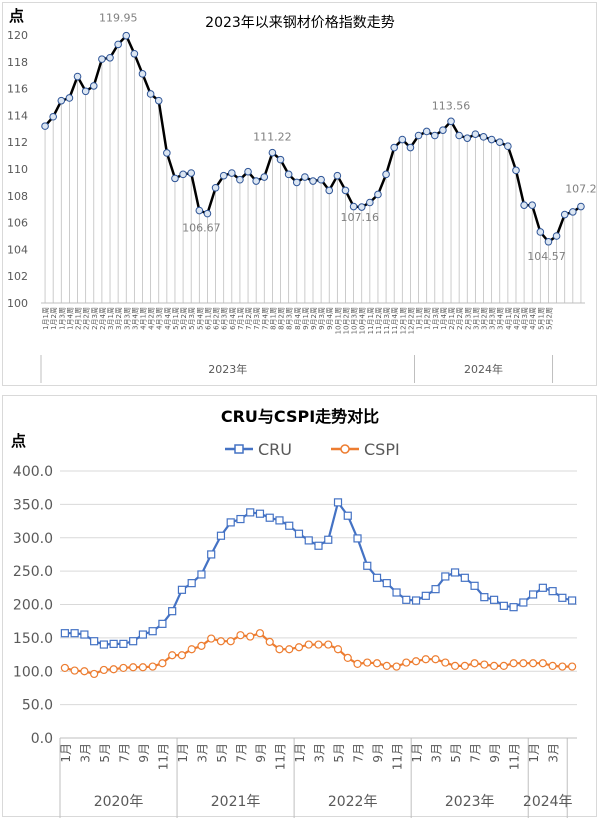  Describe the element at coordinates (79, 318) in the screenshot. I see `x-tick-label: 2月1周` at that location.